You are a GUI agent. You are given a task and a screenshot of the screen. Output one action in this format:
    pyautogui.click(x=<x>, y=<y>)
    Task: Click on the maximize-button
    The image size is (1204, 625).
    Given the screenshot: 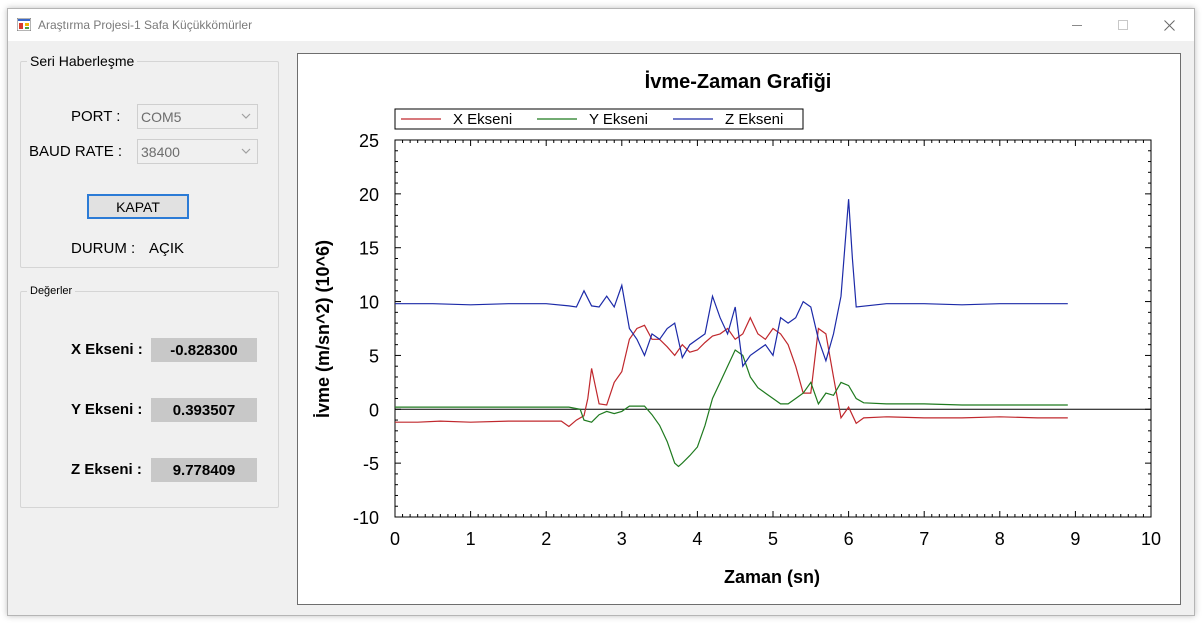 What is the action you would take?
    pyautogui.click(x=1123, y=25)
    